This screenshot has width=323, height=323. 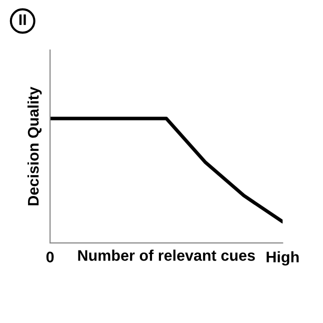 What do you see at coordinates (50, 257) in the screenshot?
I see `x-tick-label: 0` at bounding box center [50, 257].